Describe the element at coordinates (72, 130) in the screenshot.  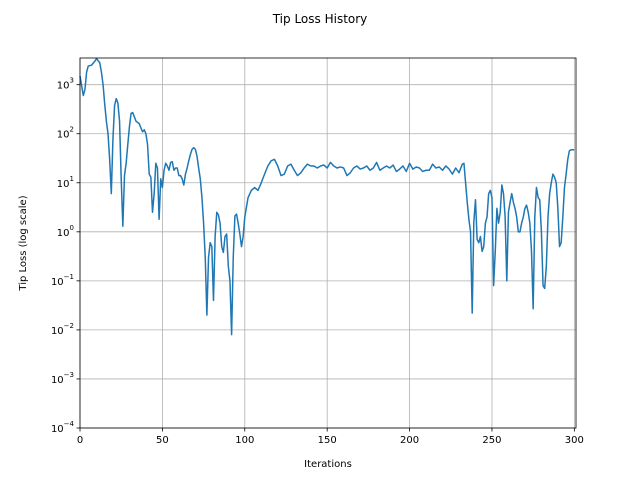
I see `y-tick-exponent: 2` at that location.